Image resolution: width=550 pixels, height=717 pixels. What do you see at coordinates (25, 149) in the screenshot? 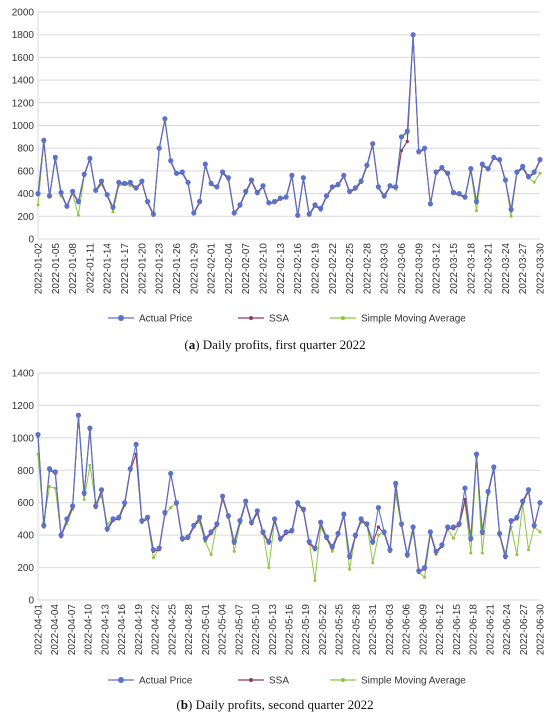
I see `ytick-label-a-4: 800` at bounding box center [25, 149].